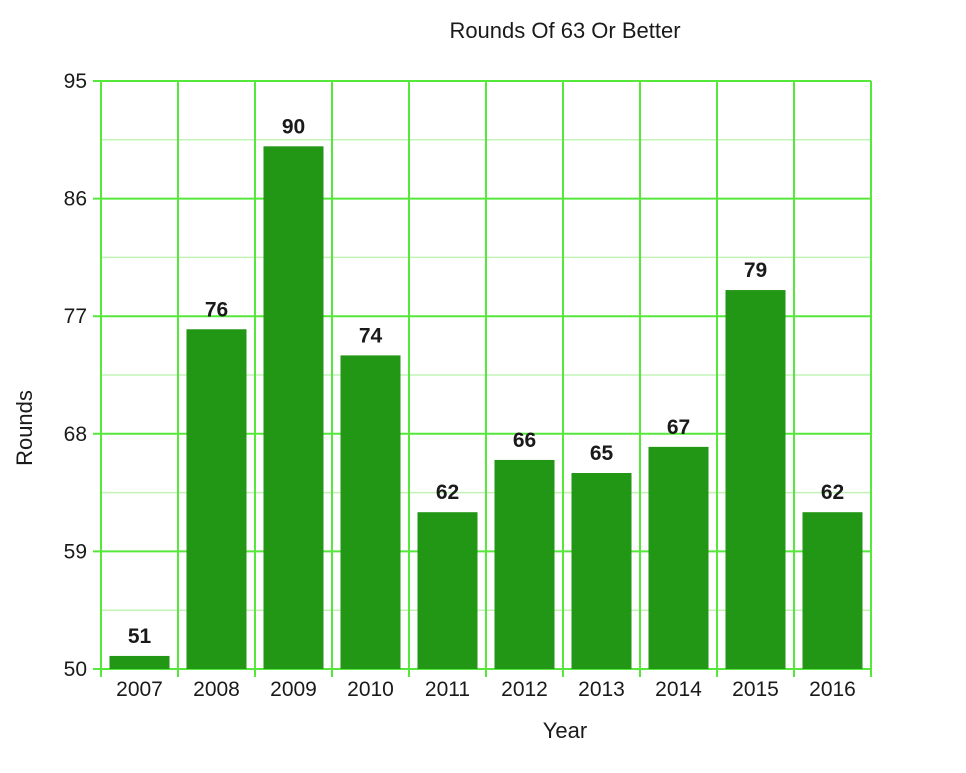  I want to click on y-tick-label: 59, so click(75, 551).